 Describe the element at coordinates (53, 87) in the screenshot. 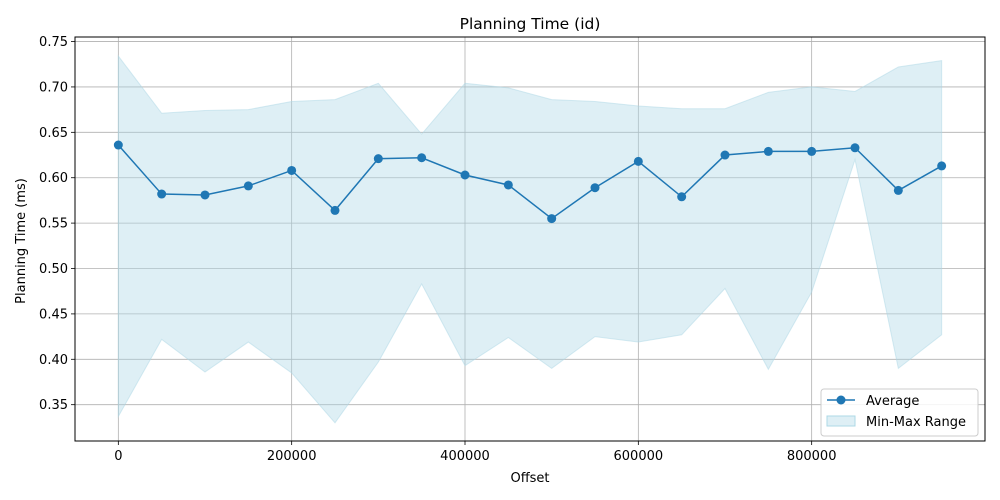

I see `y-tick-label: 0.70` at that location.